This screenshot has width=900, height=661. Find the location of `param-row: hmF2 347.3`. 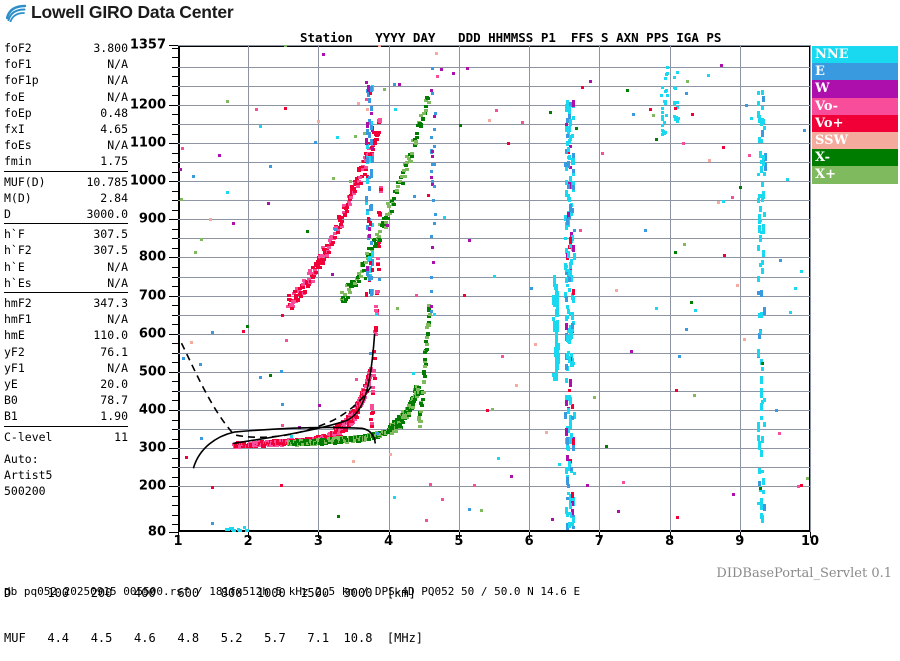

param-row: hmF2 347.3 is located at coordinates (66, 303).